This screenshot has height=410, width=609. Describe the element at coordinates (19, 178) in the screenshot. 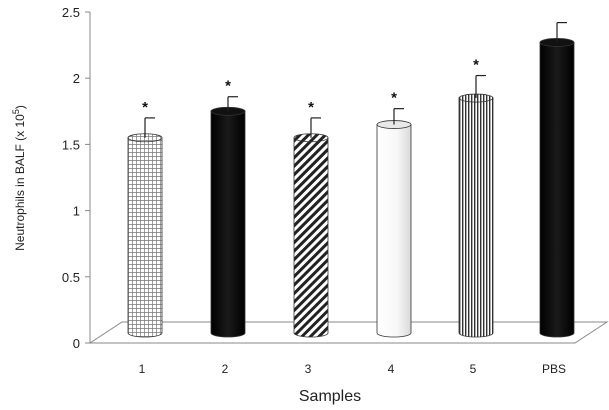

I see `y-axis-title: Neutrophils in BALF (x 105)` at that location.